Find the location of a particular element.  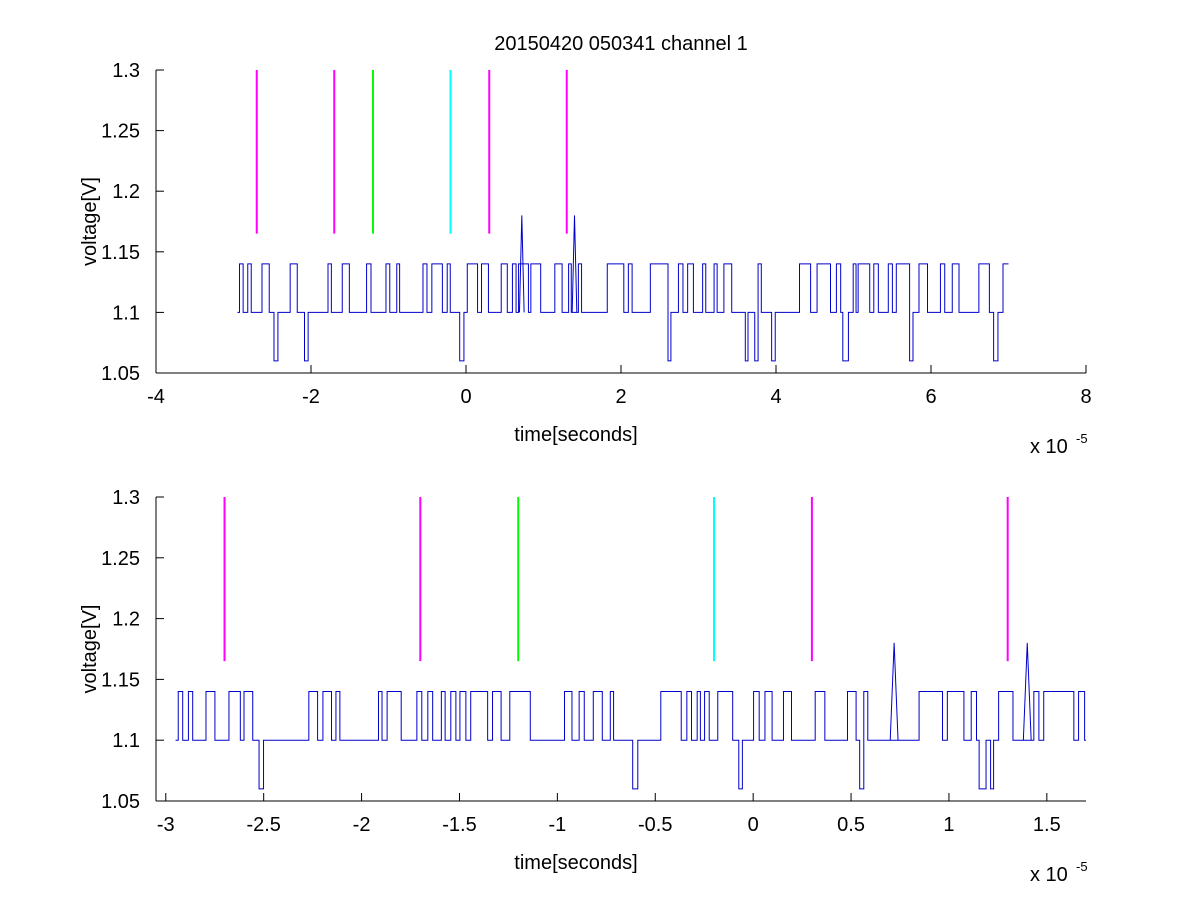

x-tick-label: -1.5 is located at coordinates (459, 825).